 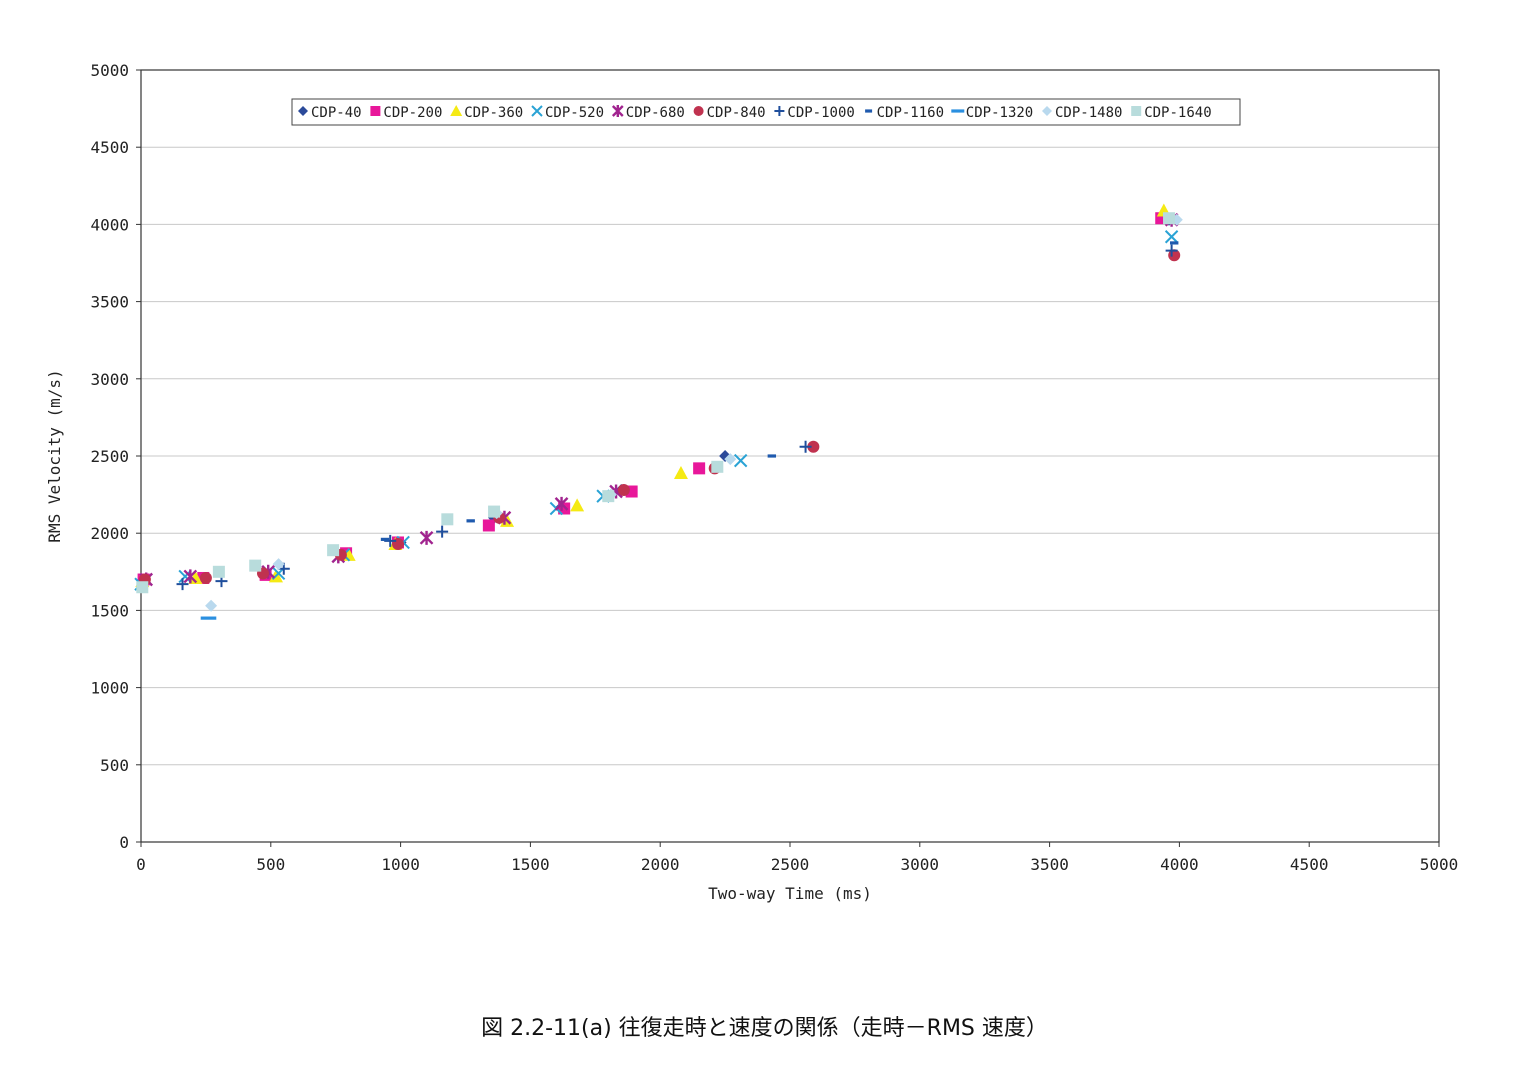 I want to click on y-axis-title: RMS Velocity (m/s), so click(x=54, y=455).